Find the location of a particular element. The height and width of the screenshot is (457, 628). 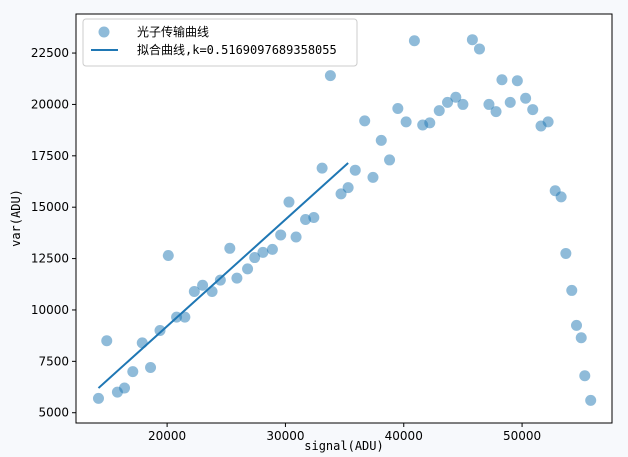

legend: 光子传输曲线 拟合曲线,k=0.5169097689358055 is located at coordinates (220, 42).